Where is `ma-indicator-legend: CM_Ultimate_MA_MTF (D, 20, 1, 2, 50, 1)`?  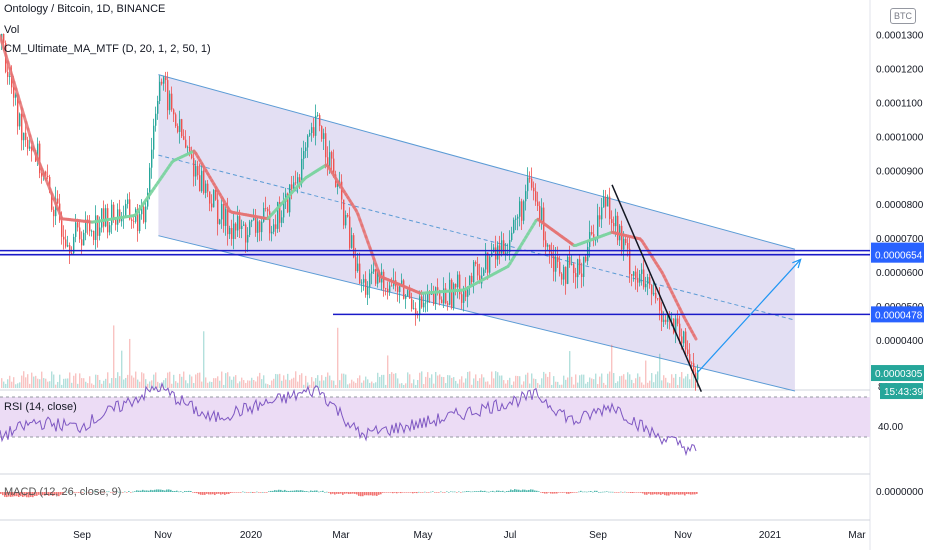 ma-indicator-legend: CM_Ultimate_MA_MTF (D, 20, 1, 2, 50, 1) is located at coordinates (107, 49).